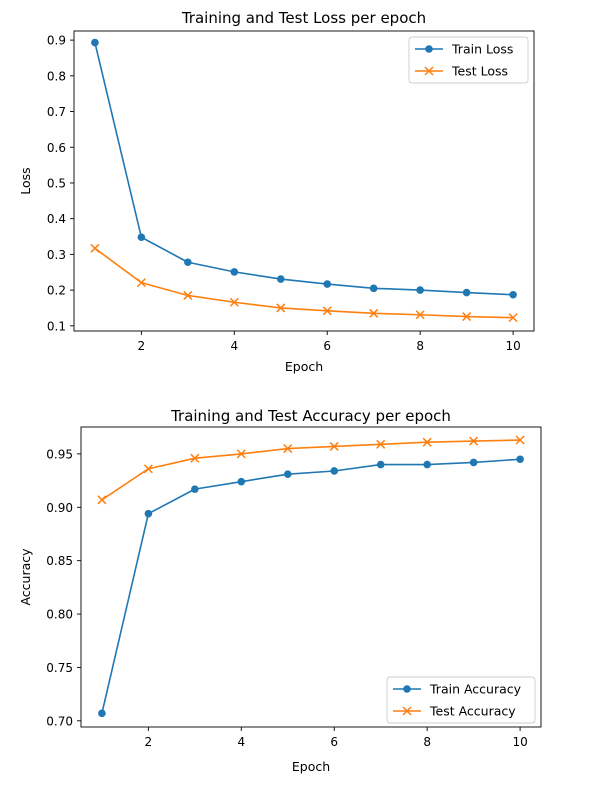  I want to click on series-test-accuracy, so click(311, 470).